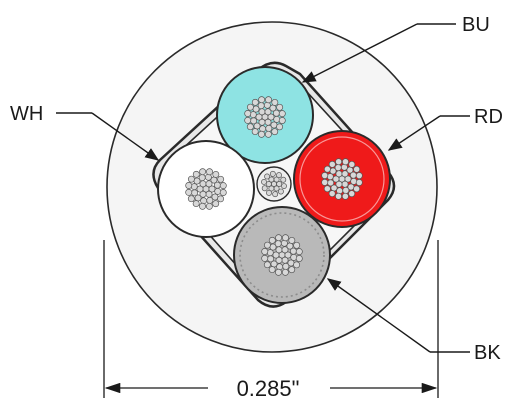  What do you see at coordinates (476, 25) in the screenshot?
I see `callout-label-blue: BU` at bounding box center [476, 25].